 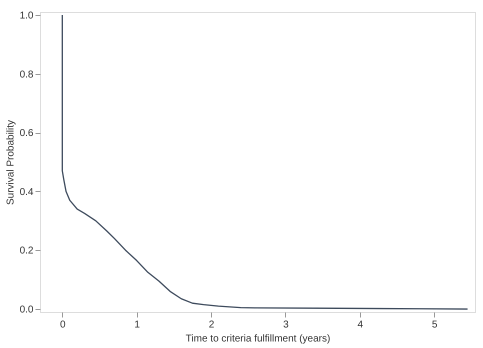 What do you see at coordinates (11, 163) in the screenshot?
I see `y-axis-title: Survival Probability` at bounding box center [11, 163].